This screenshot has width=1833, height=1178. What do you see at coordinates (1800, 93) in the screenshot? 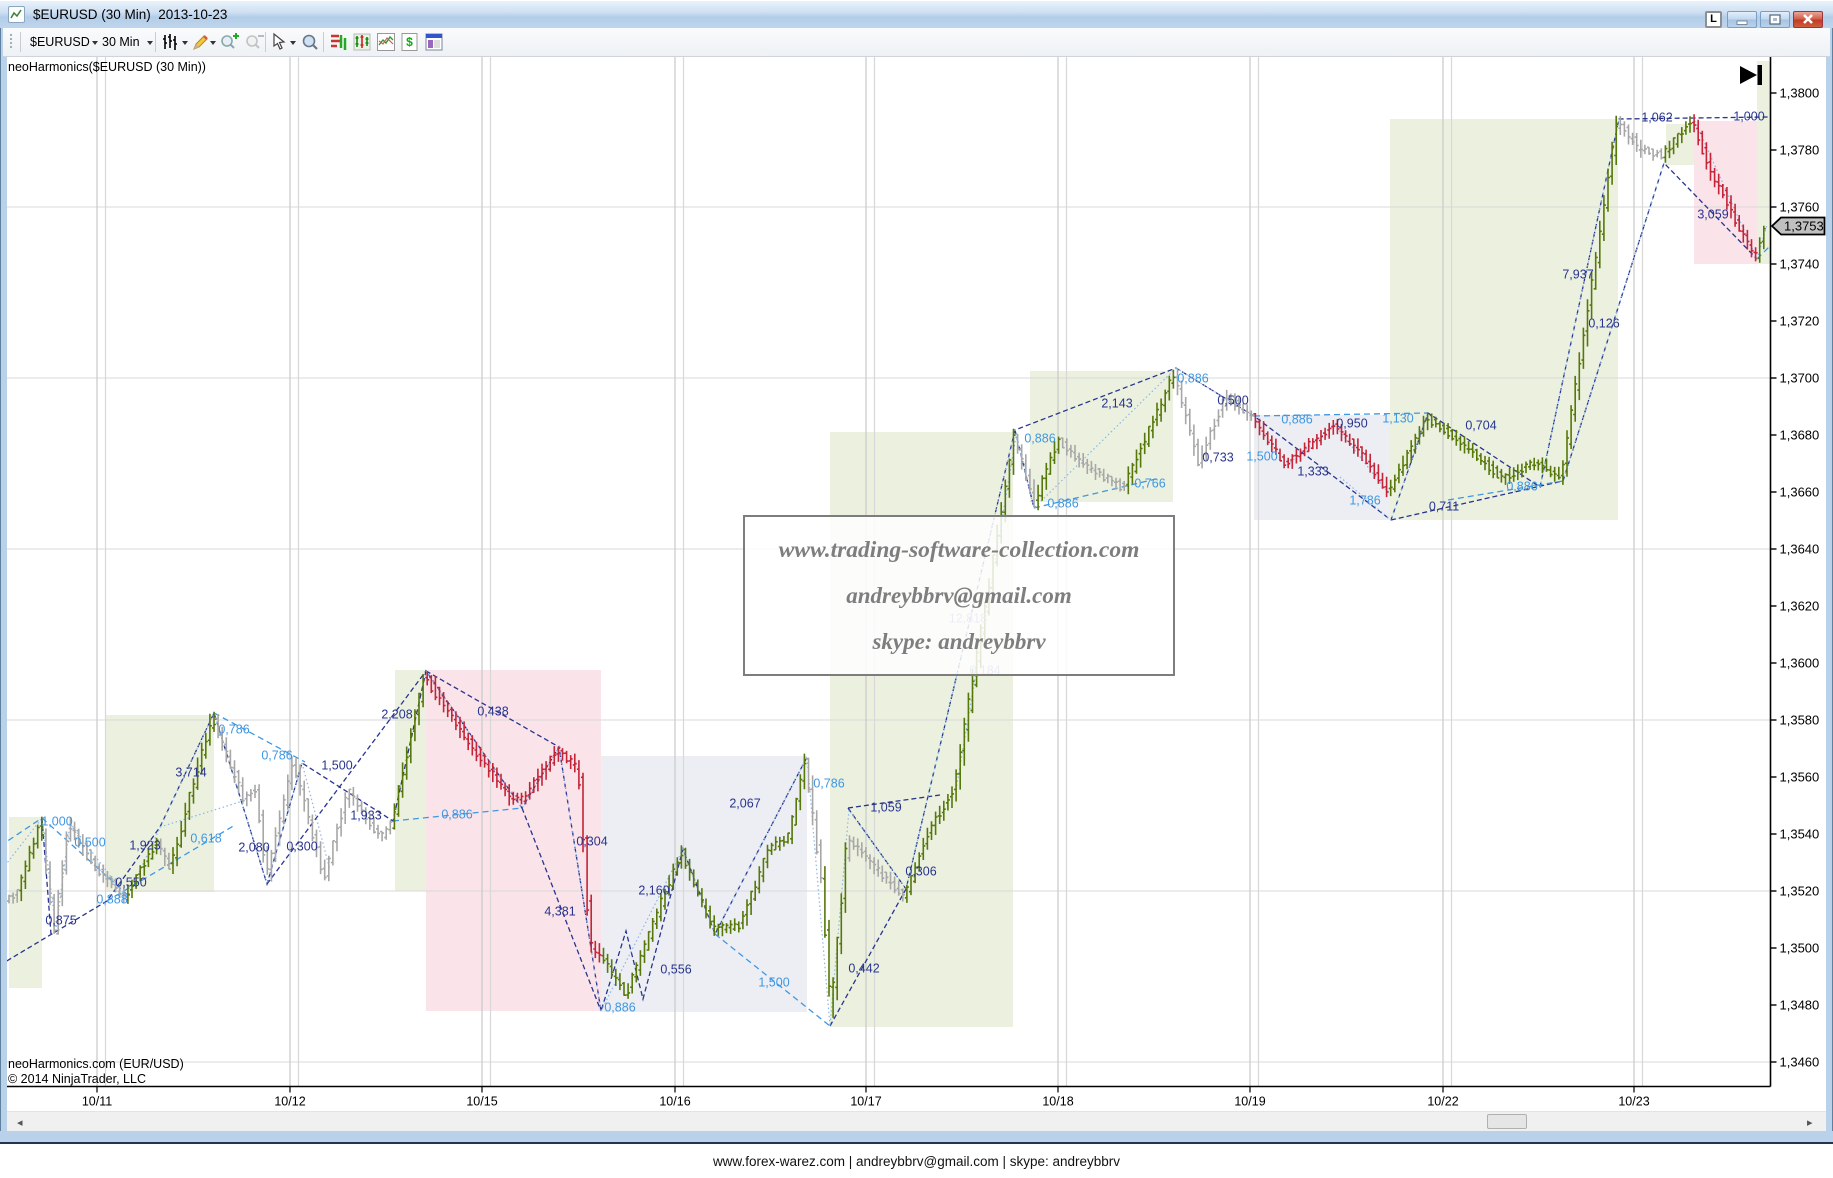
I see `svg-text: 1,3800` at bounding box center [1800, 93].